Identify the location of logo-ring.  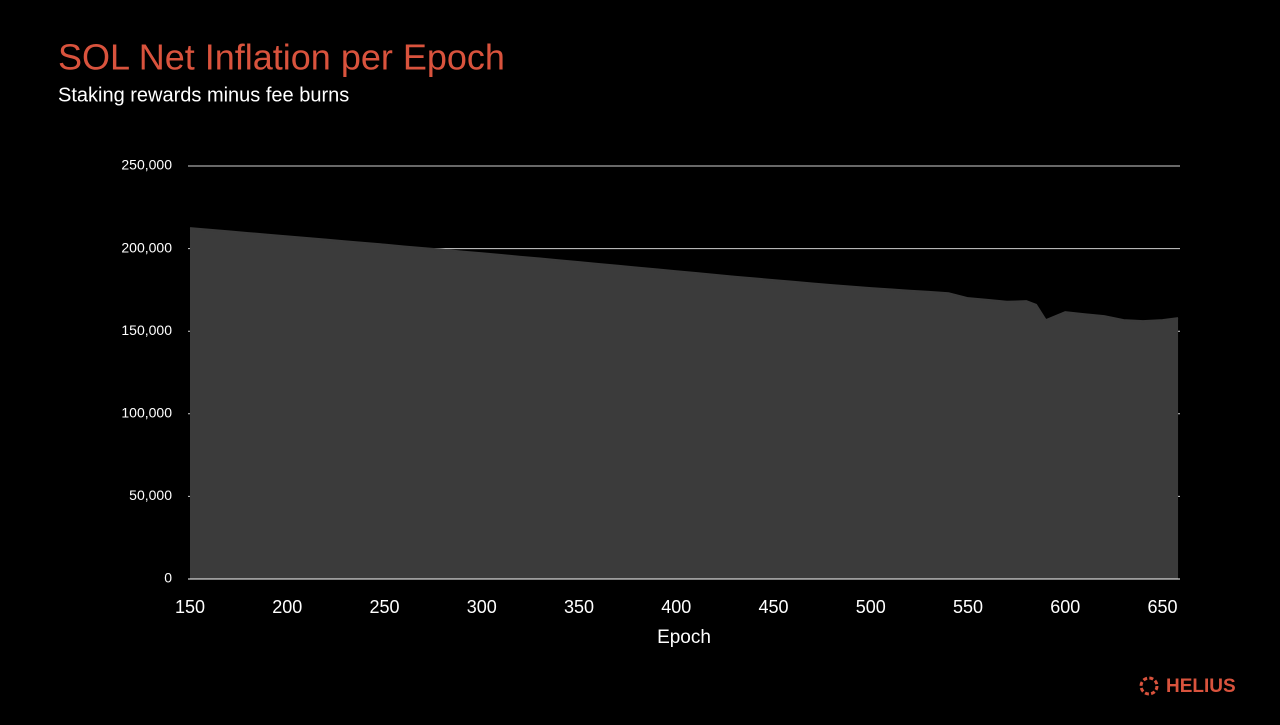
(1149, 686).